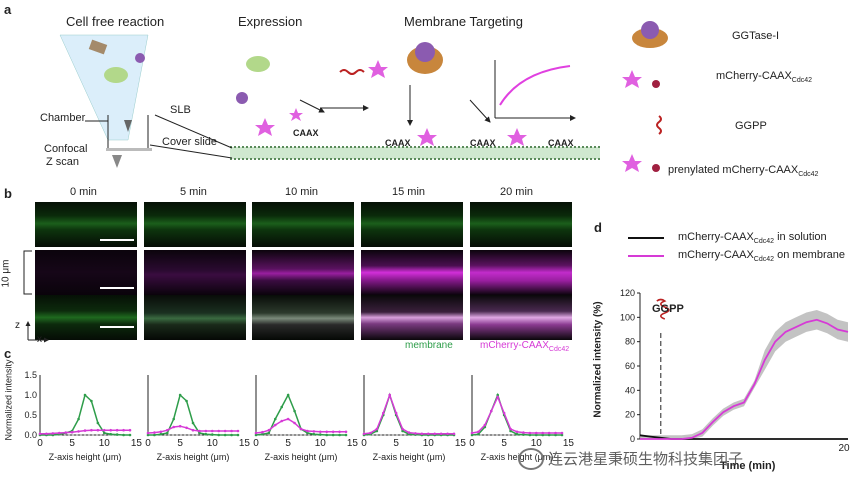  I want to click on c-chart-4: 0 5 10 15 Z-axis height (μm), so click(521, 418).